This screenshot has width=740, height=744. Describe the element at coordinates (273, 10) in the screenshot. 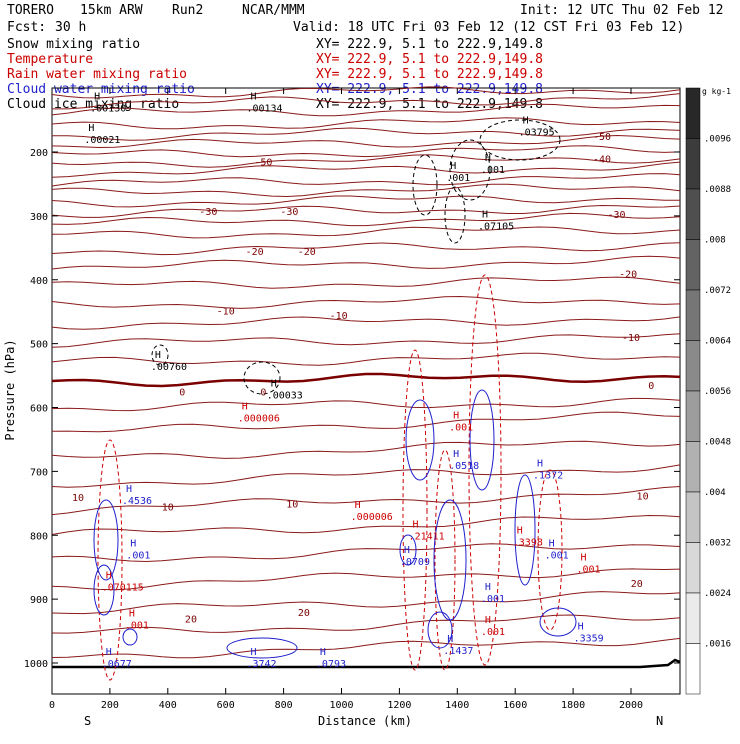

I see `model-org: NCAR/MMM` at that location.